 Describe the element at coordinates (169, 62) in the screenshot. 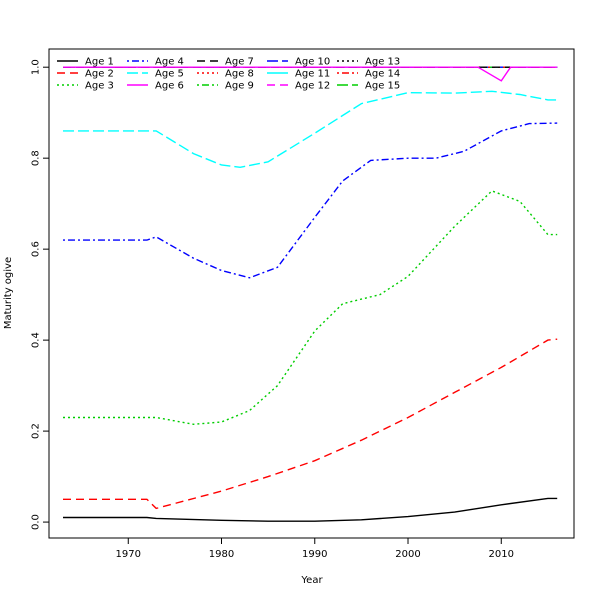

I see `legend-label: Age 4` at that location.